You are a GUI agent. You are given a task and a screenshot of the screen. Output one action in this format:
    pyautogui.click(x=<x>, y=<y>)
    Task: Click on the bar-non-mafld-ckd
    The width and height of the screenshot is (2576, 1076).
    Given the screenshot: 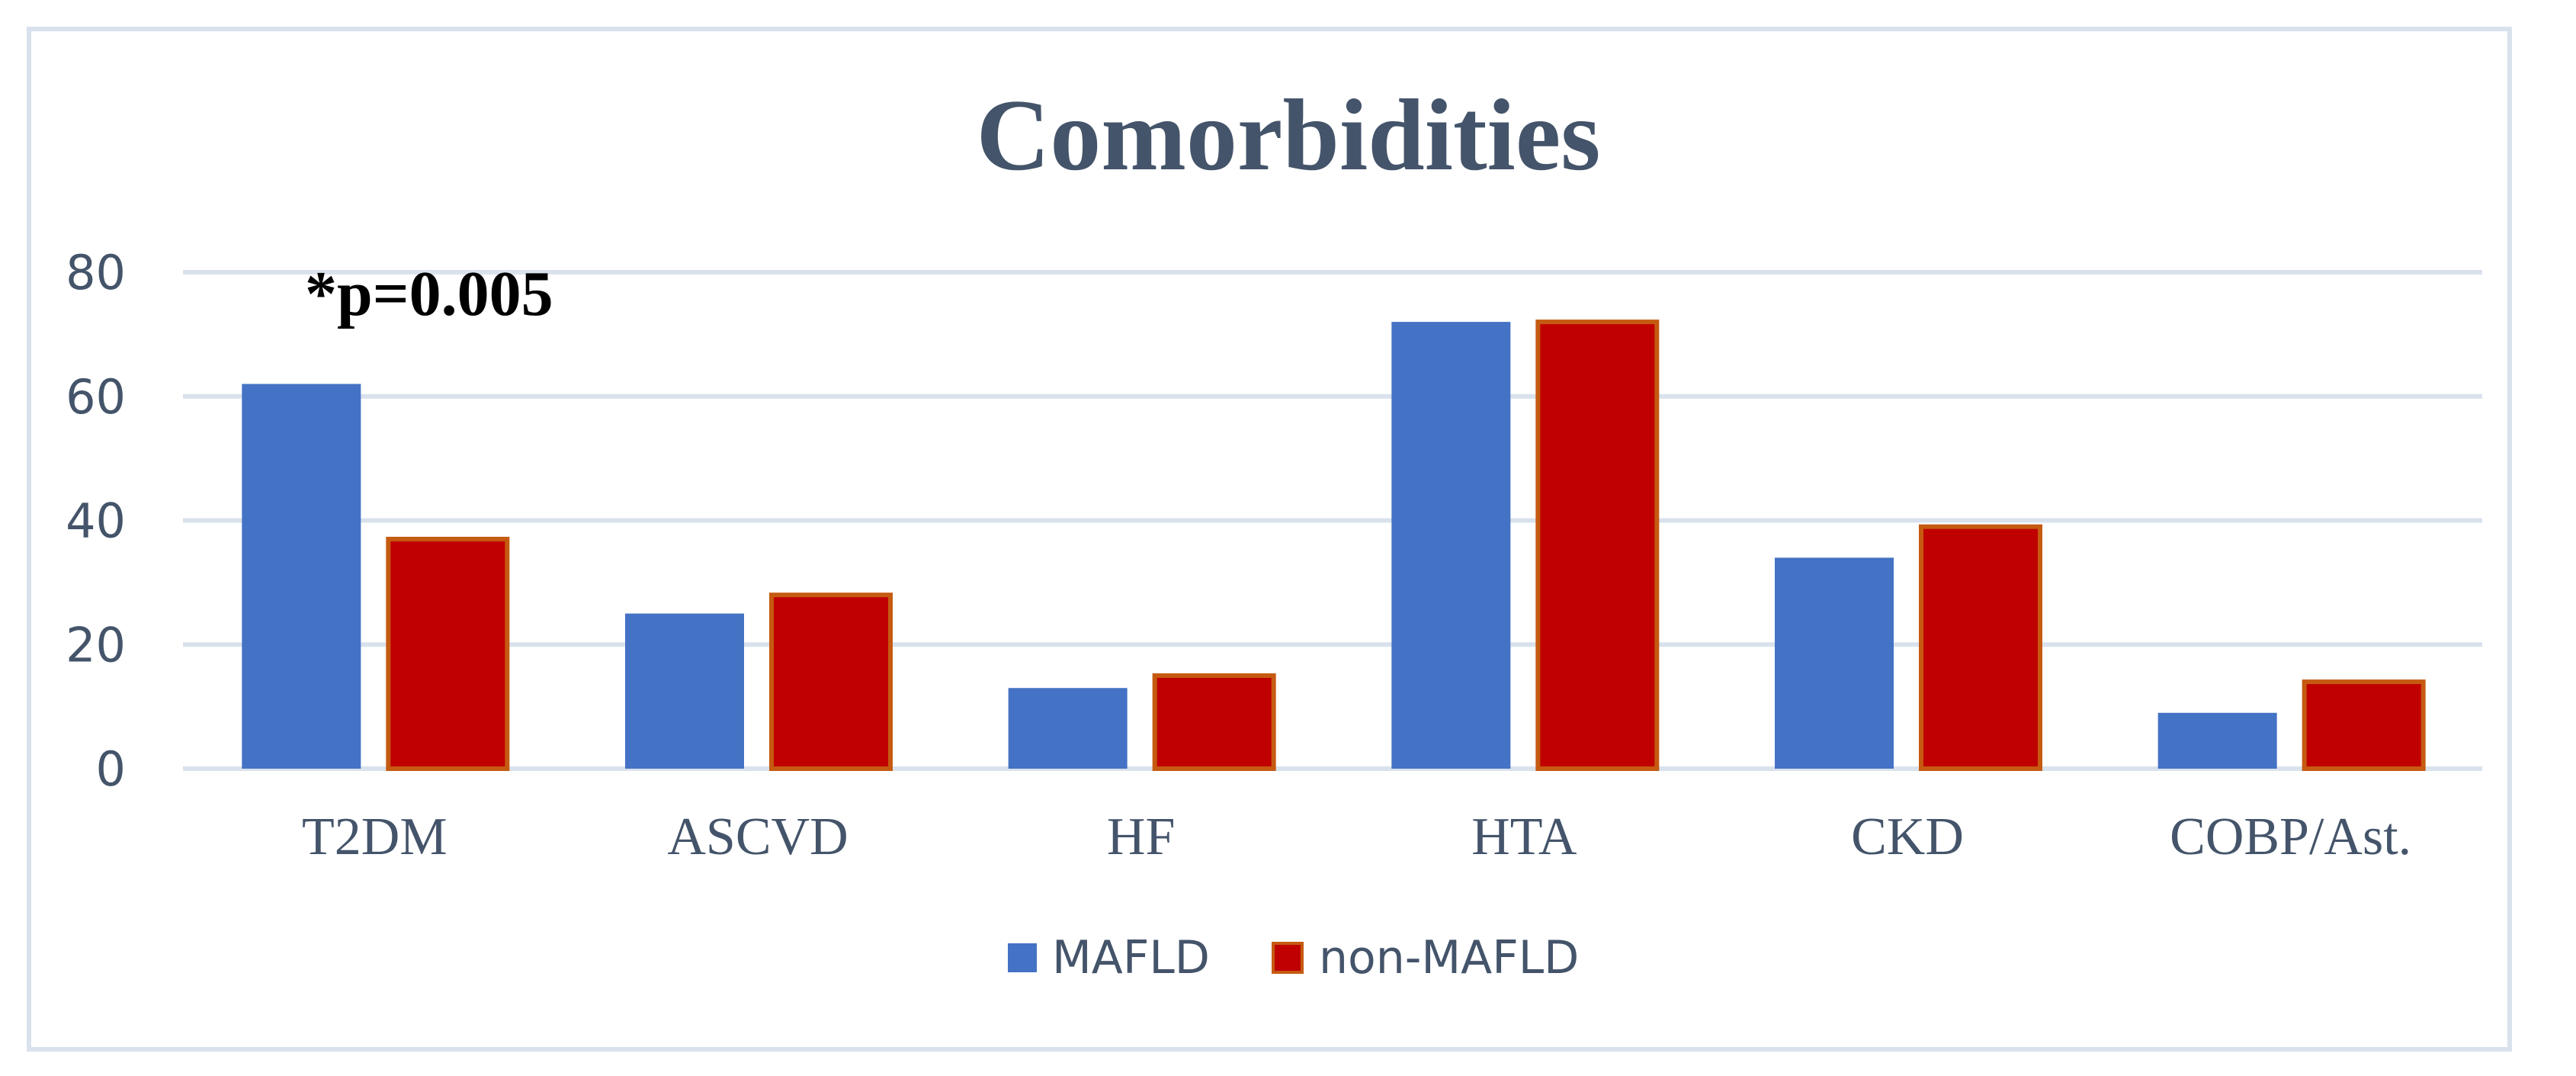 What is the action you would take?
    pyautogui.click(x=1980, y=647)
    